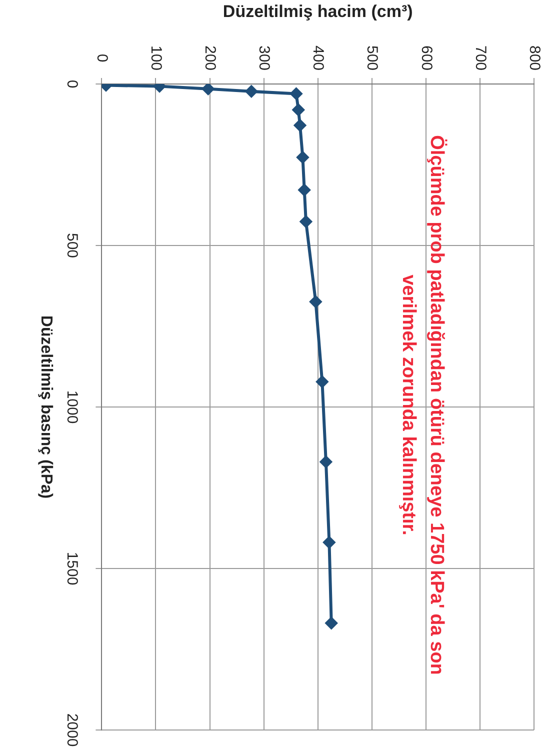 The image size is (545, 750). Describe the element at coordinates (534, 58) in the screenshot. I see `x-tick-label: 800` at that location.